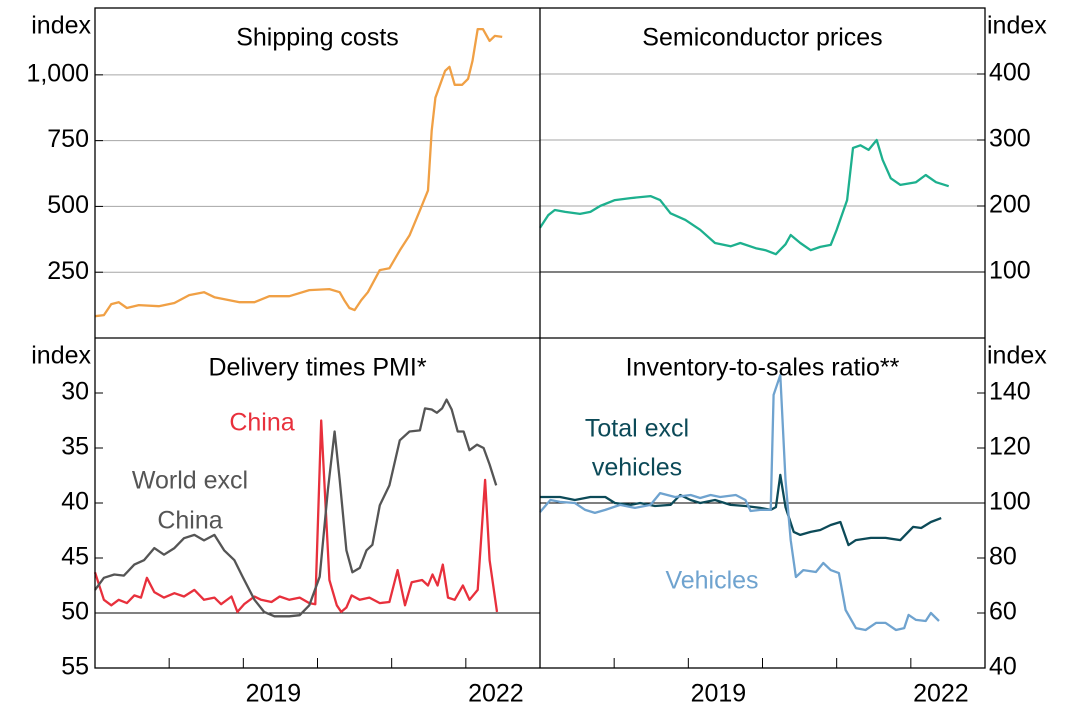 The height and width of the screenshot is (716, 1068). Describe the element at coordinates (1010, 447) in the screenshot. I see `y-tick-label: 120` at that location.